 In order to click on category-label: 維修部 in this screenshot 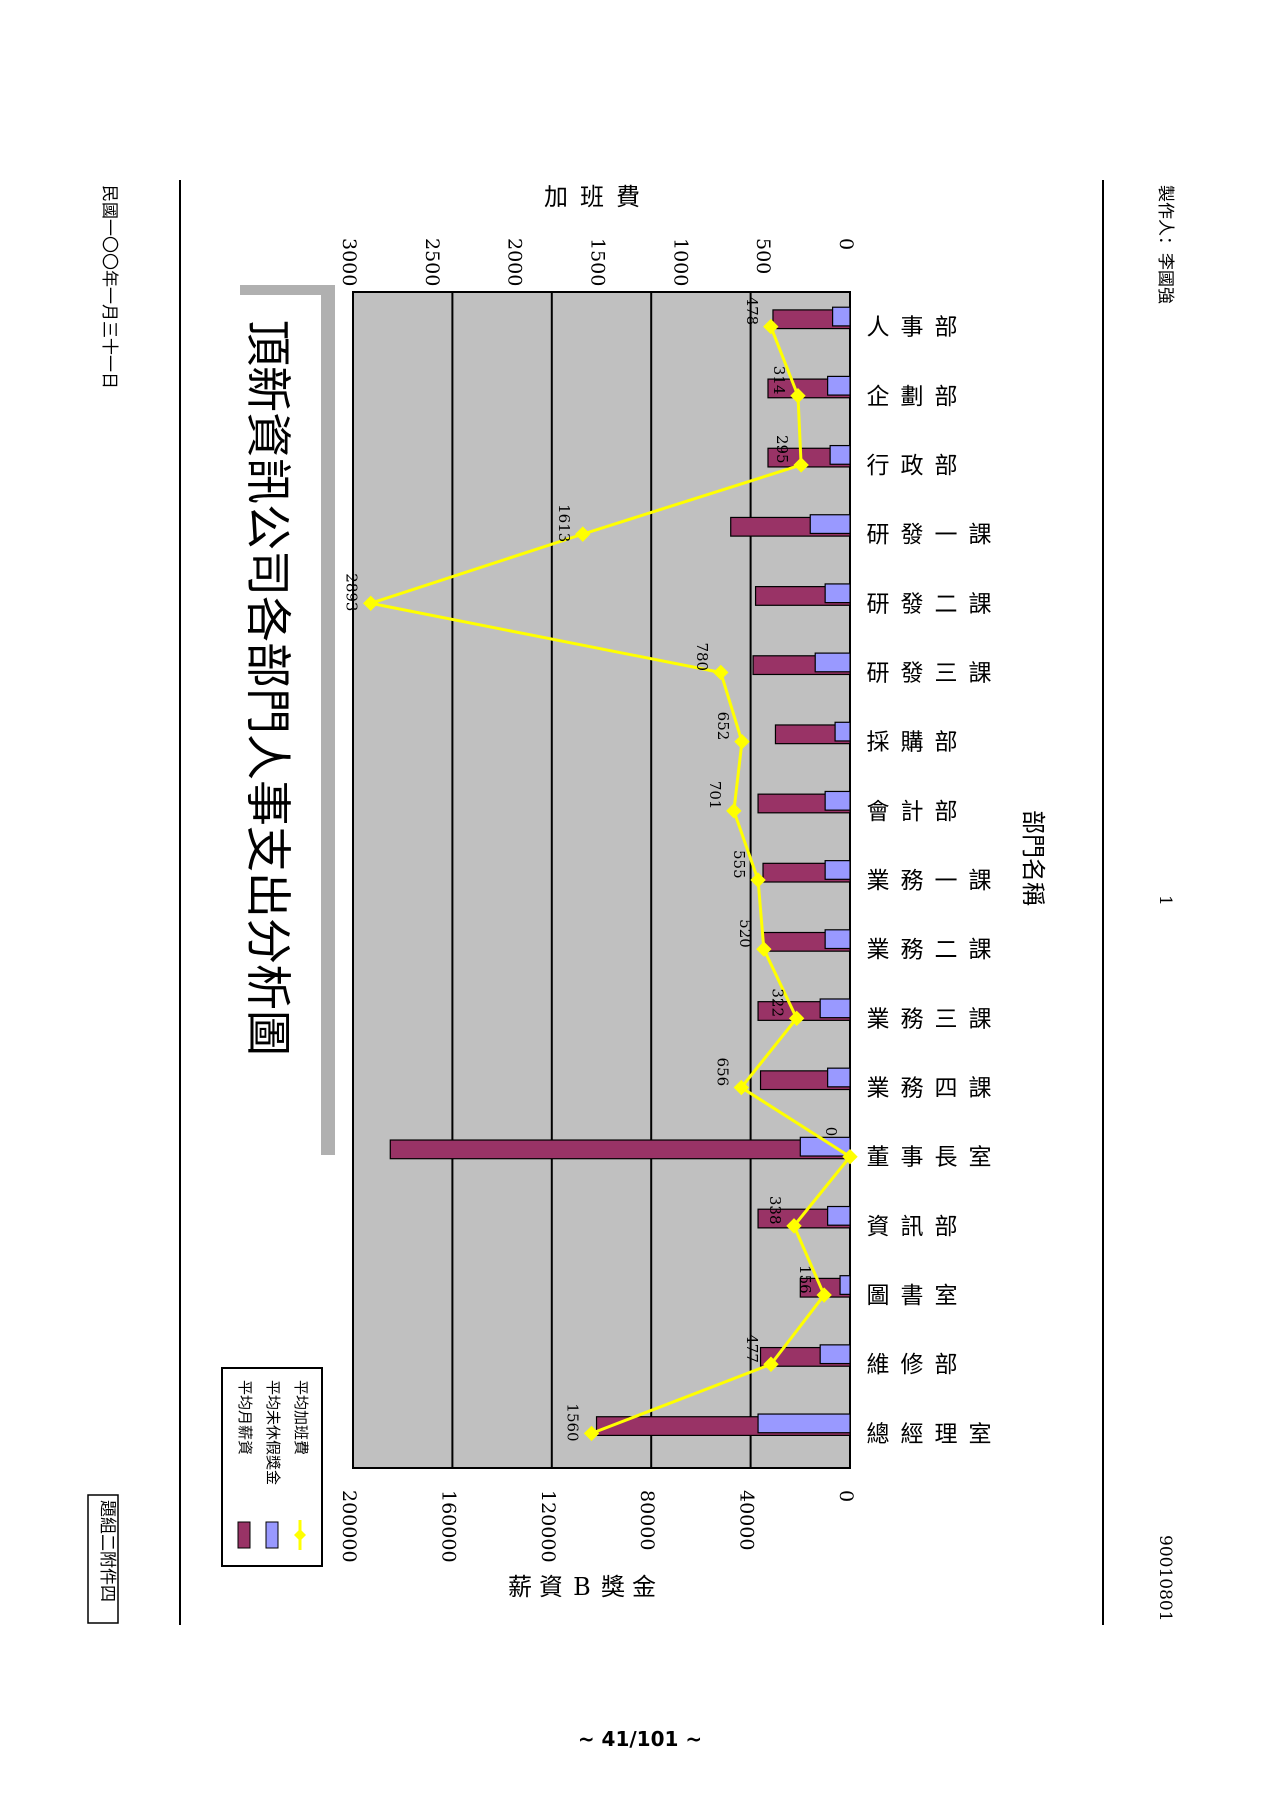, I will do `click(912, 1365)`.